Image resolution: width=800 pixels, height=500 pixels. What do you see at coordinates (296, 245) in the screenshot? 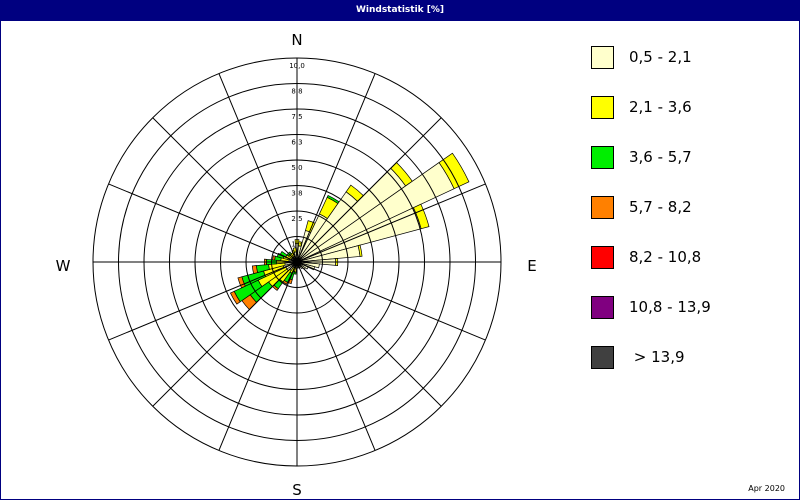
I see `ring-label: 1,3` at bounding box center [296, 245].